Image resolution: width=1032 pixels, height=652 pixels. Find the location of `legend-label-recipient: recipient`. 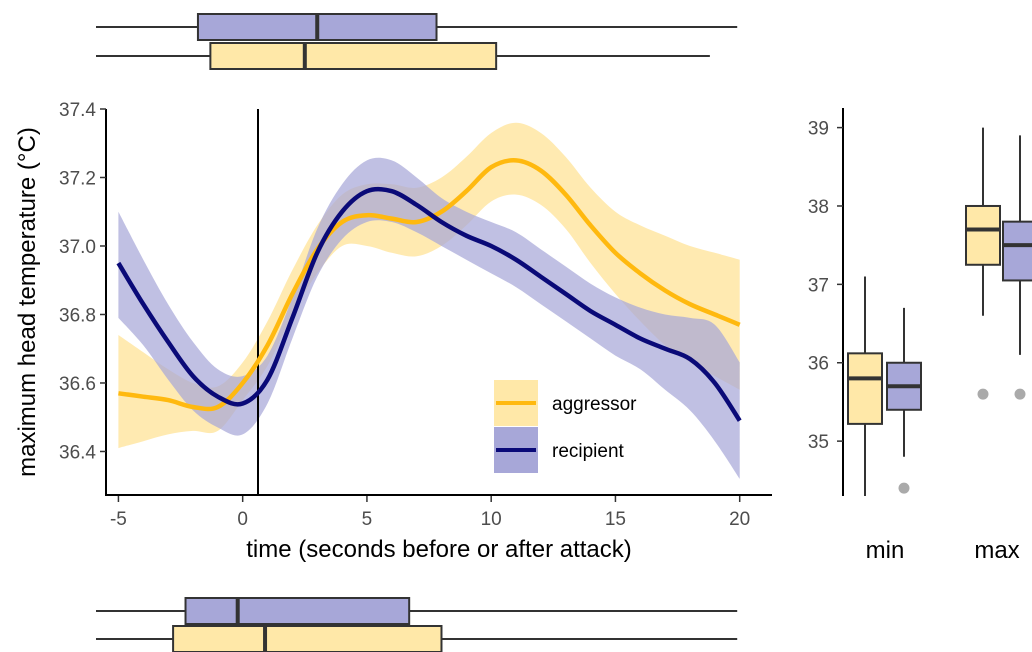

legend-label-recipient: recipient is located at coordinates (588, 451).